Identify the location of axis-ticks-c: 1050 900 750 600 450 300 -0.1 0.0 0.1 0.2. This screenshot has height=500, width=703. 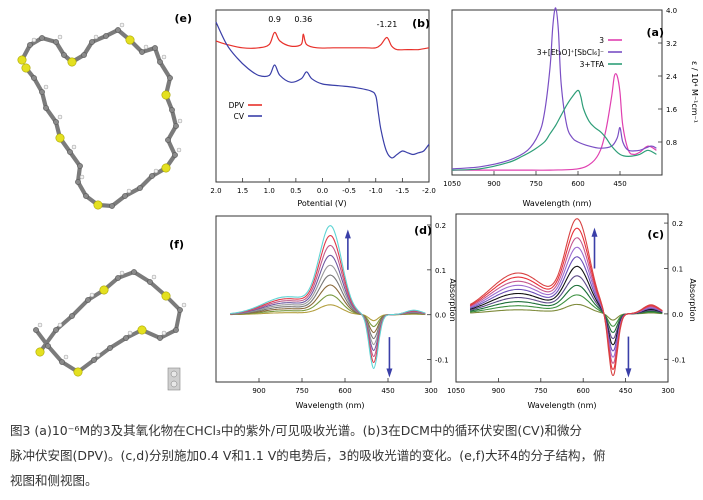
(566, 307).